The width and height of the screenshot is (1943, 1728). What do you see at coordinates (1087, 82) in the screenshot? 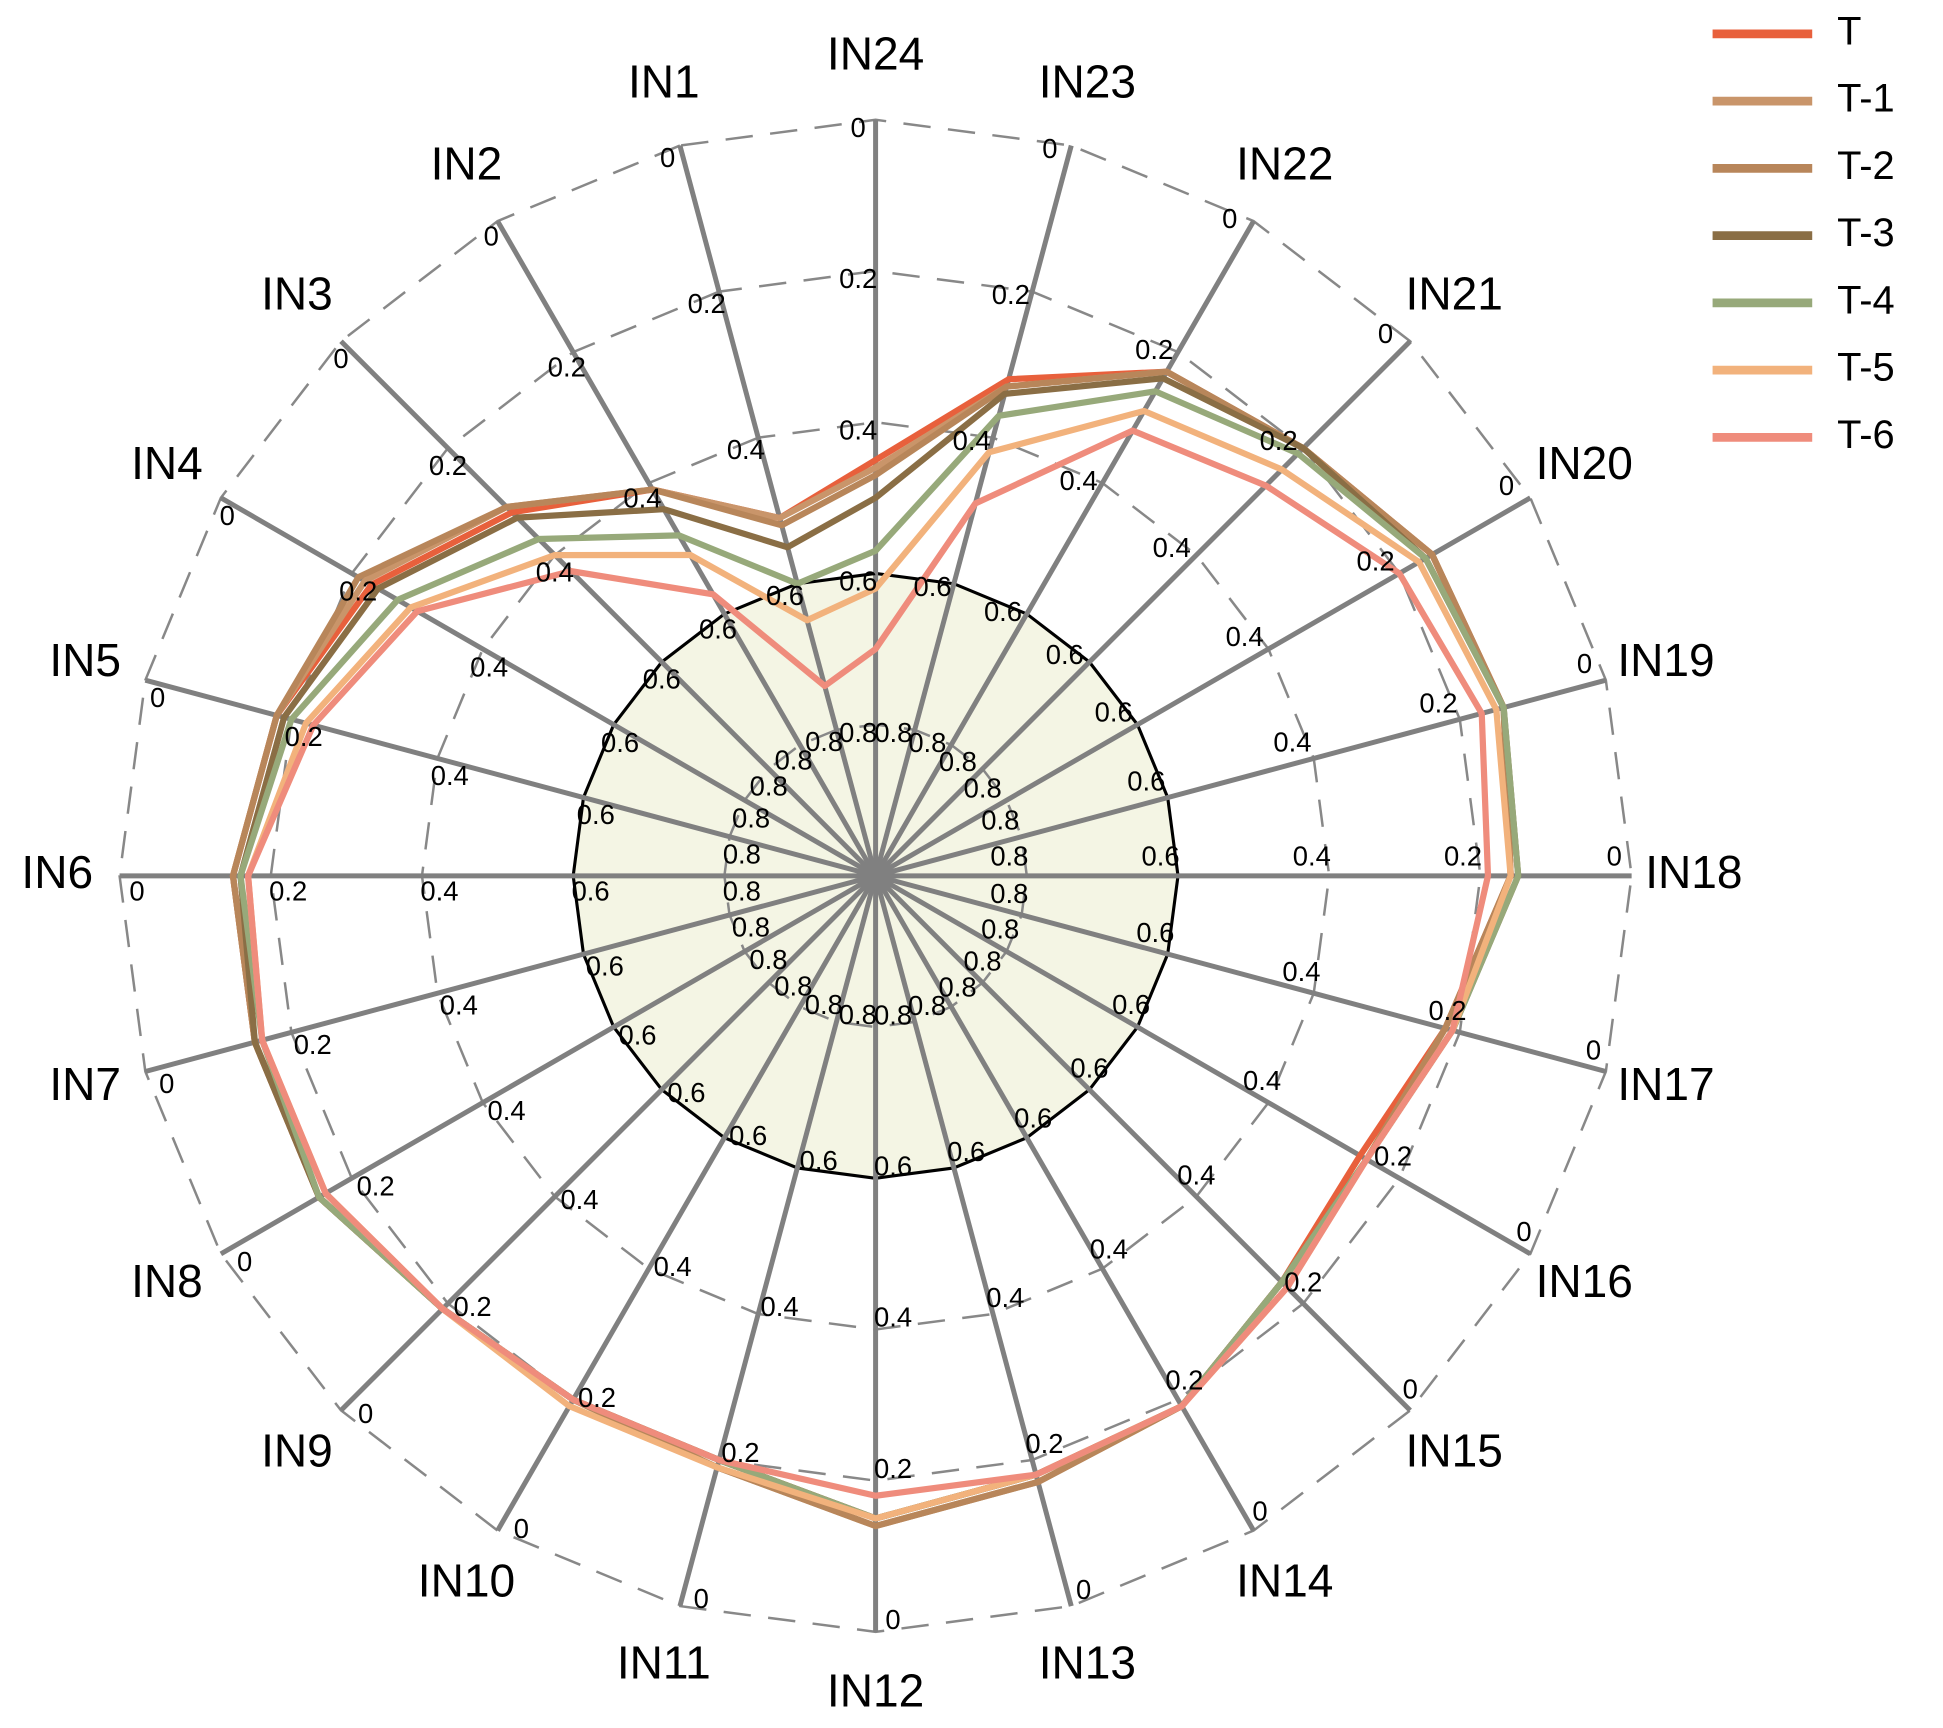
I see `category-label: IN23` at bounding box center [1087, 82].